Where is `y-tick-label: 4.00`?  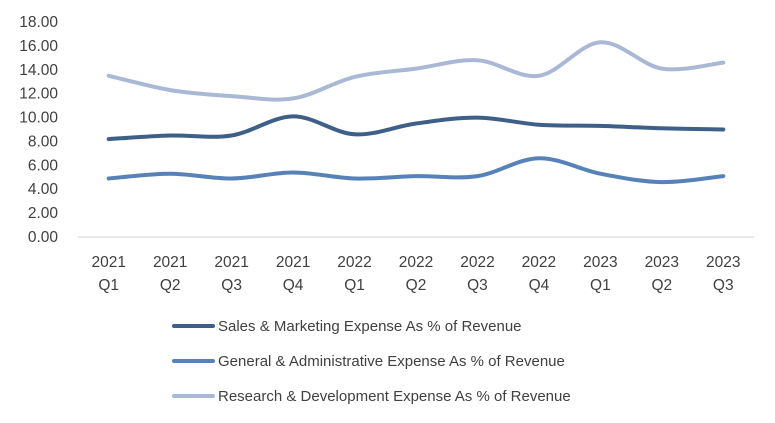
y-tick-label: 4.00 is located at coordinates (43, 189).